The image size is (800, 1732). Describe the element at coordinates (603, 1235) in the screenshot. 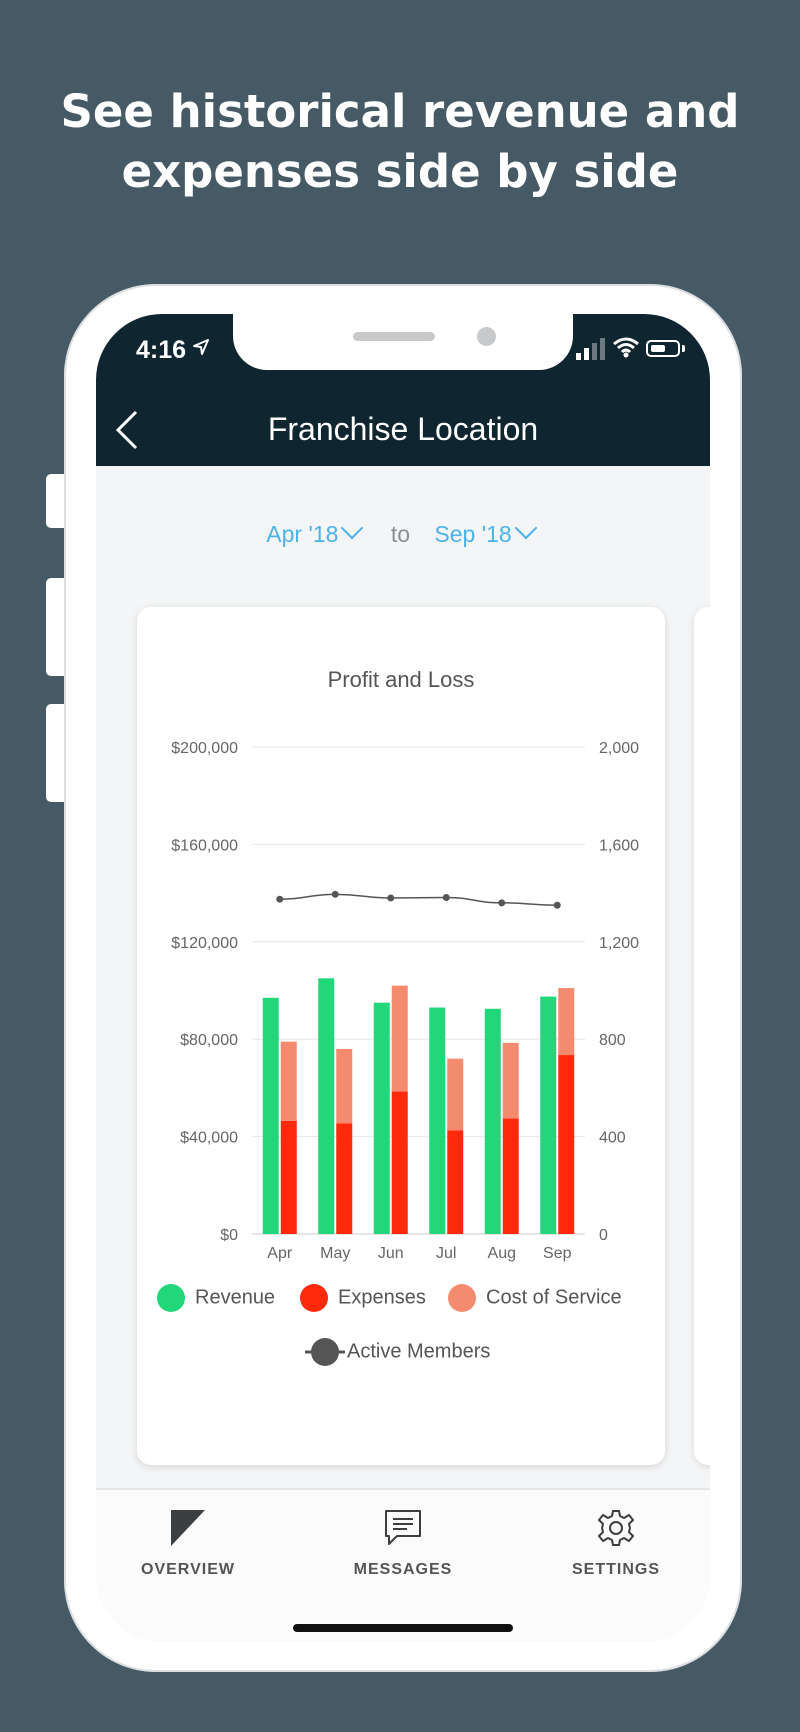

I see `y-right-tick-label: 0` at that location.